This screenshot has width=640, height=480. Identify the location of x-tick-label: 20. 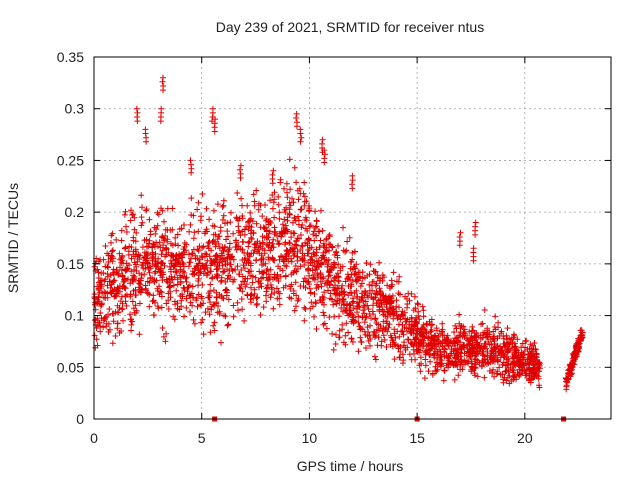
(525, 438).